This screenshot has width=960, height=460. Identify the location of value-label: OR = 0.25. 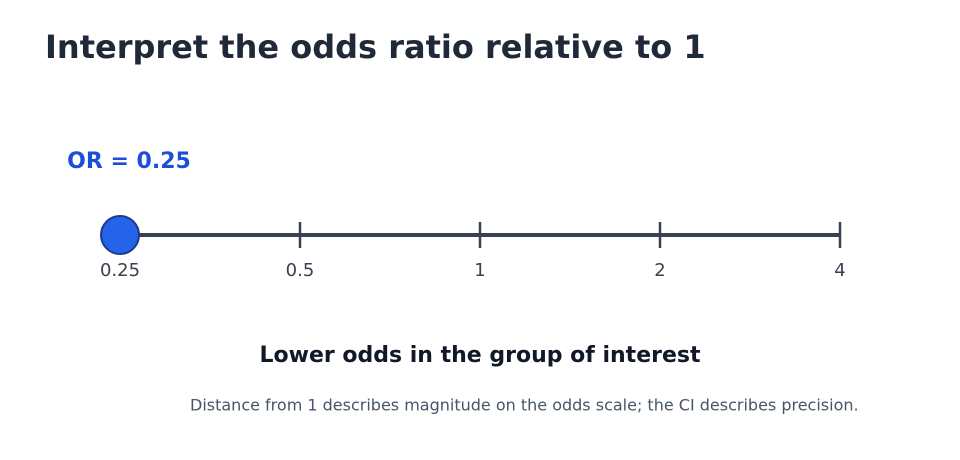
(129, 161).